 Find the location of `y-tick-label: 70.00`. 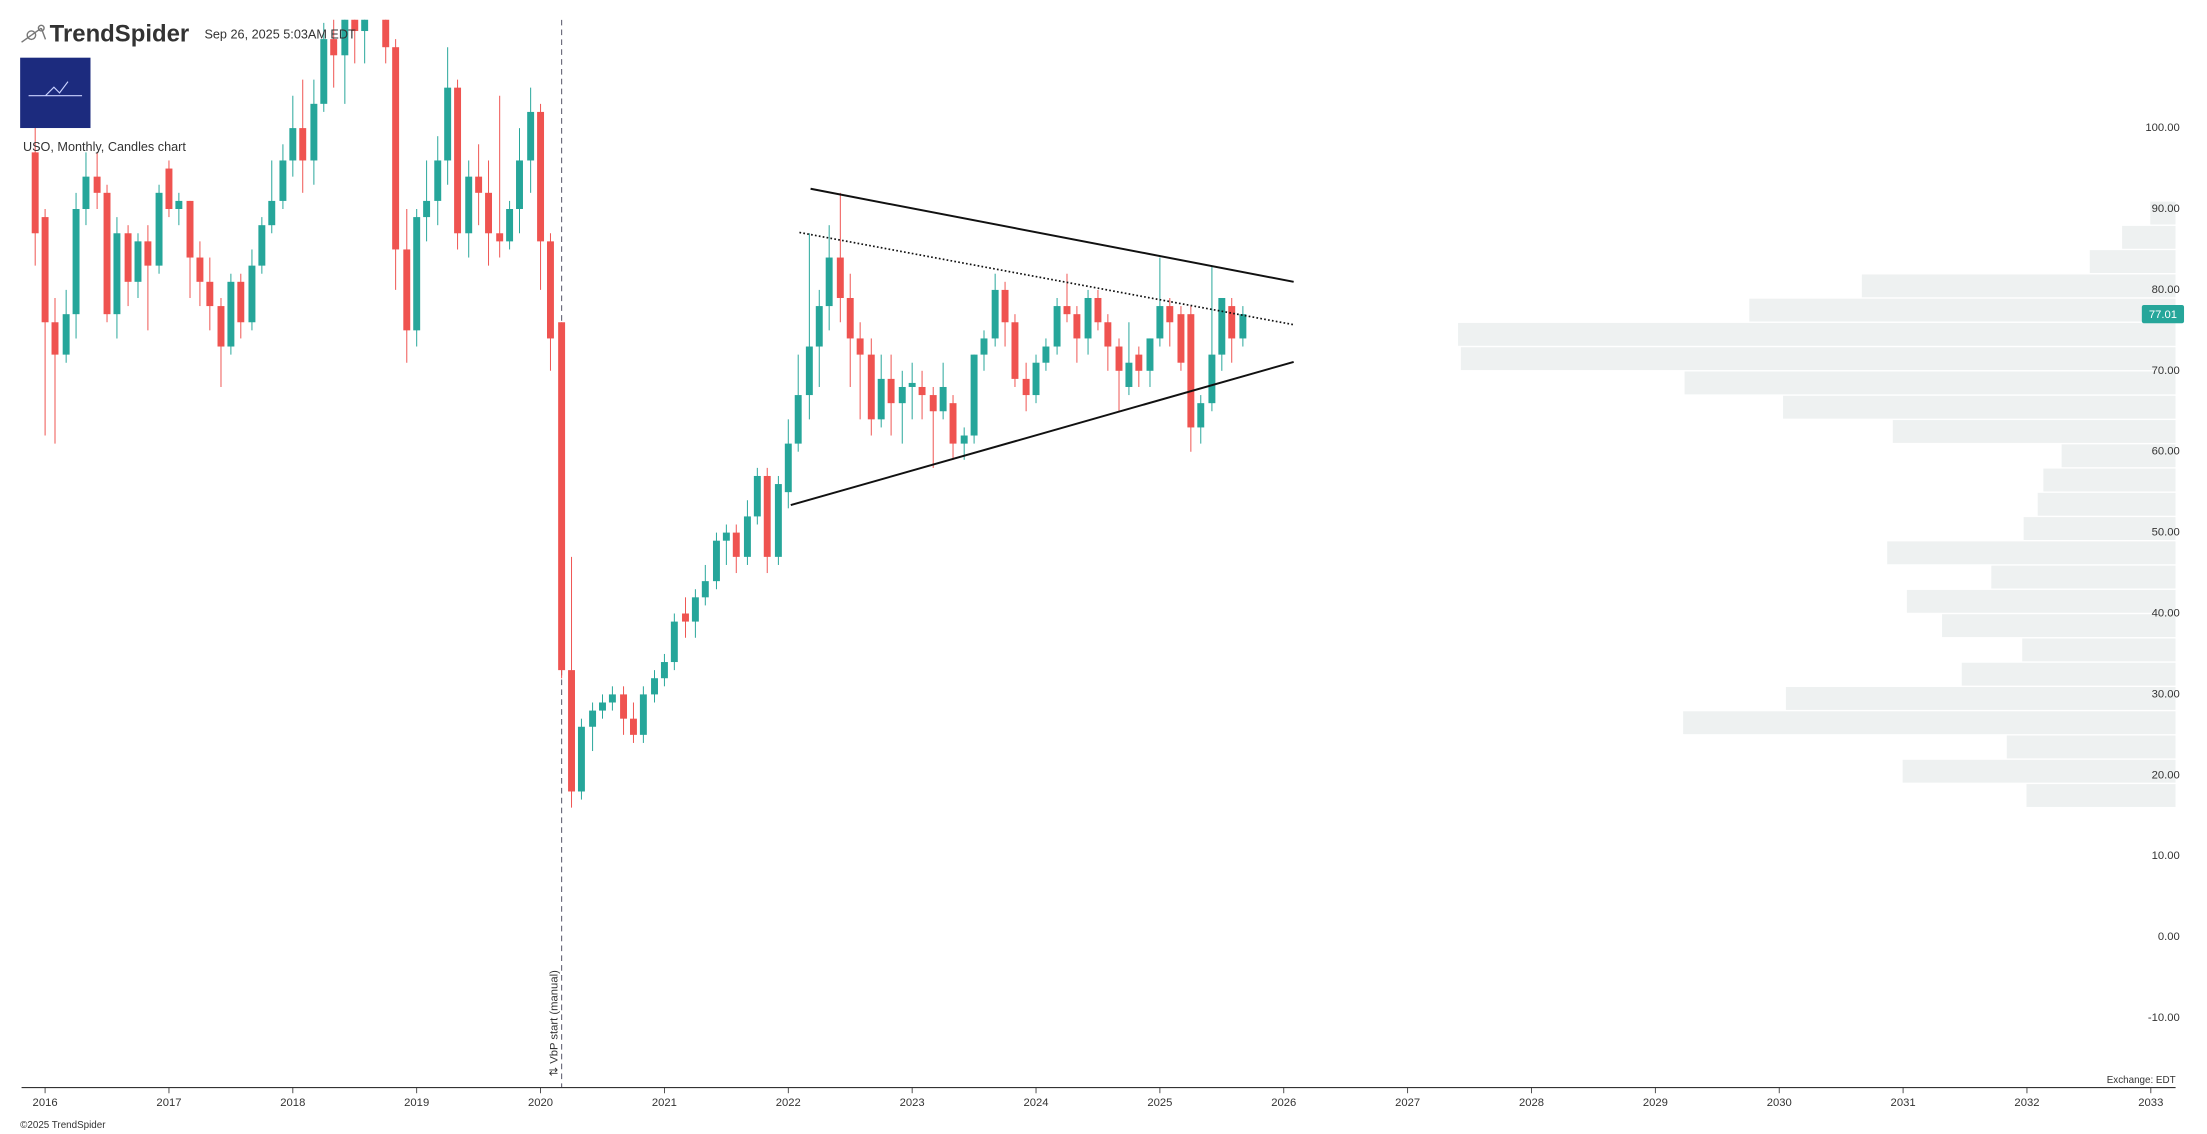

y-tick-label: 70.00 is located at coordinates (2166, 371).